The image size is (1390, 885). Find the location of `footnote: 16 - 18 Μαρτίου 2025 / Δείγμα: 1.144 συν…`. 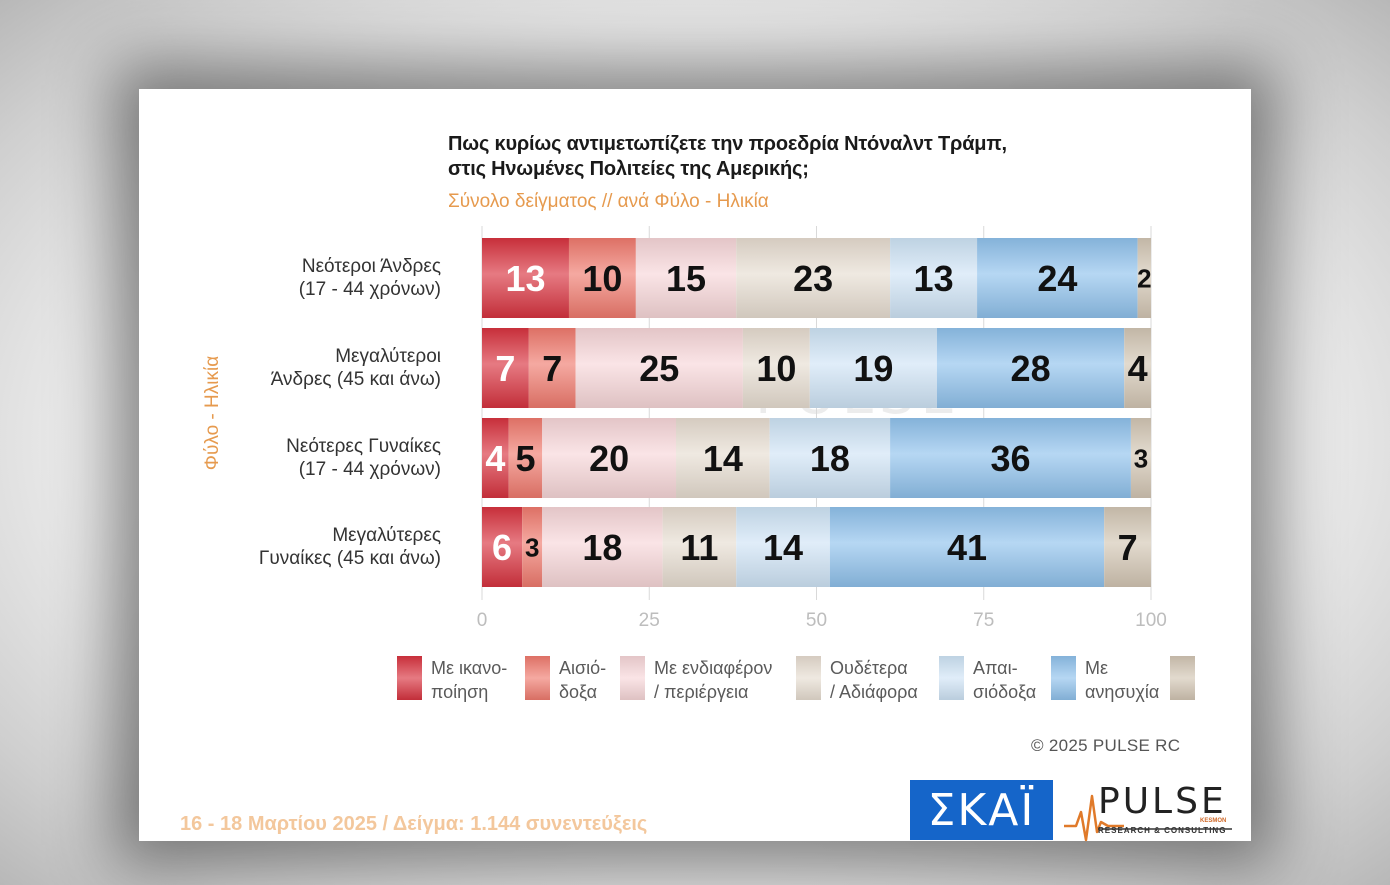

footnote: 16 - 18 Μαρτίου 2025 / Δείγμα: 1.144 συν… is located at coordinates (414, 824).